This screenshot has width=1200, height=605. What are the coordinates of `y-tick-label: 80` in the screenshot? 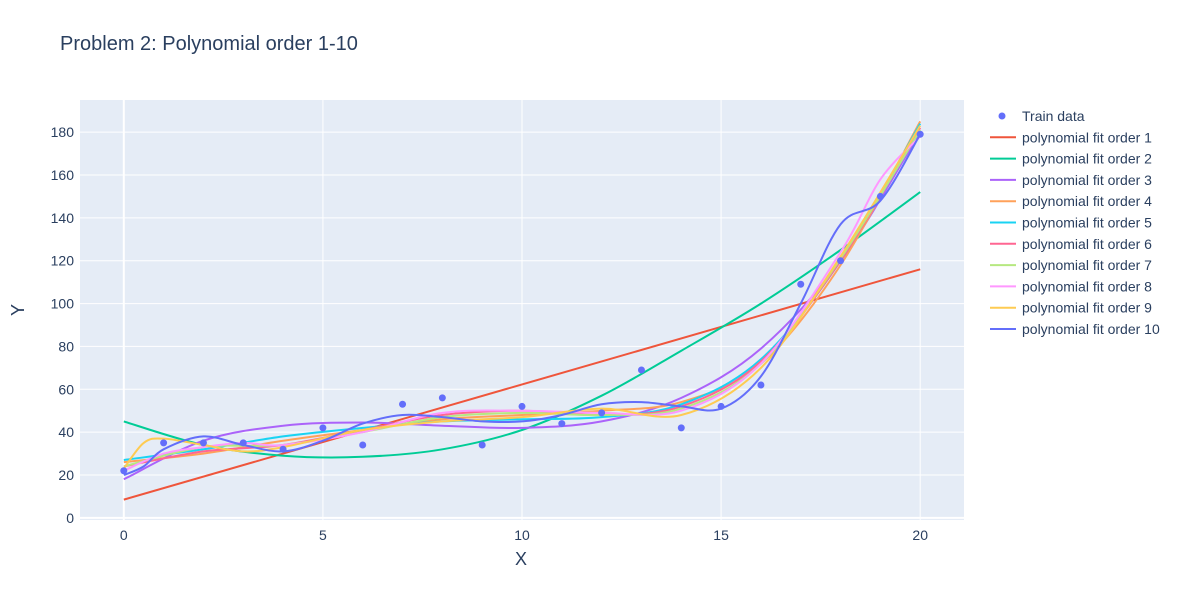 It's located at (66, 346).